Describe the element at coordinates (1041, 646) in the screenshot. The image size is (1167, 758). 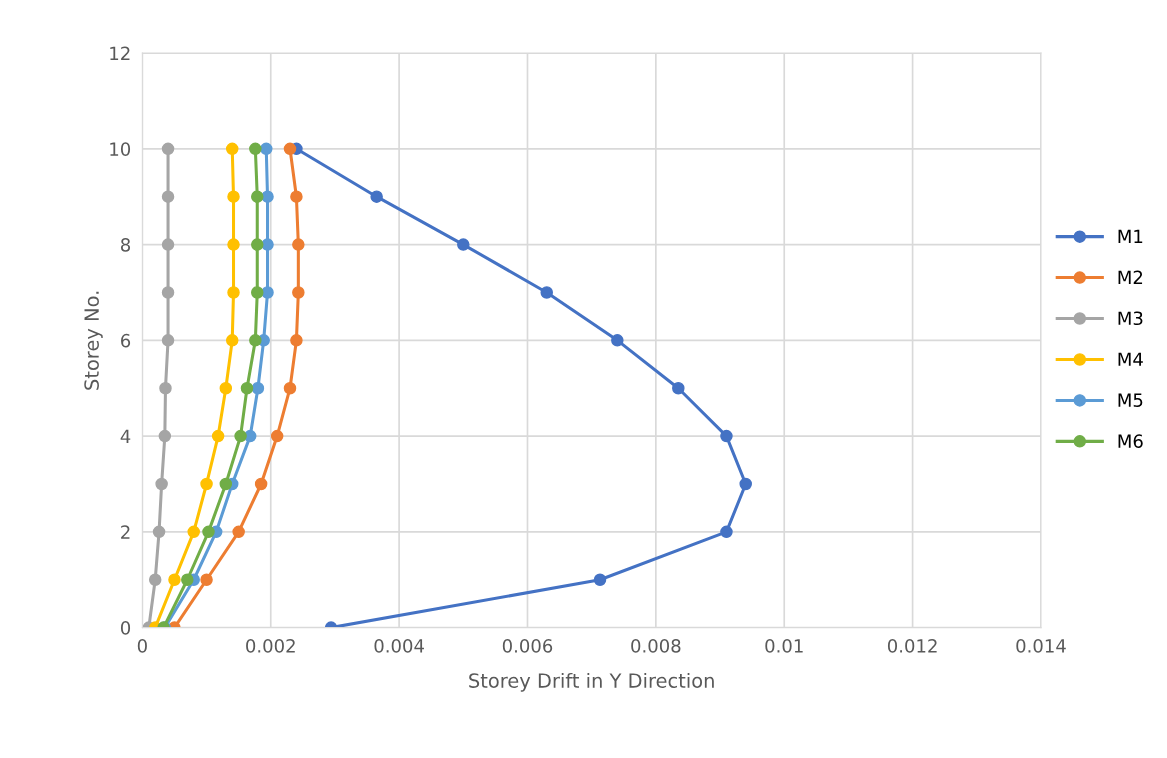
I see `x-tick-label: 0.014` at that location.